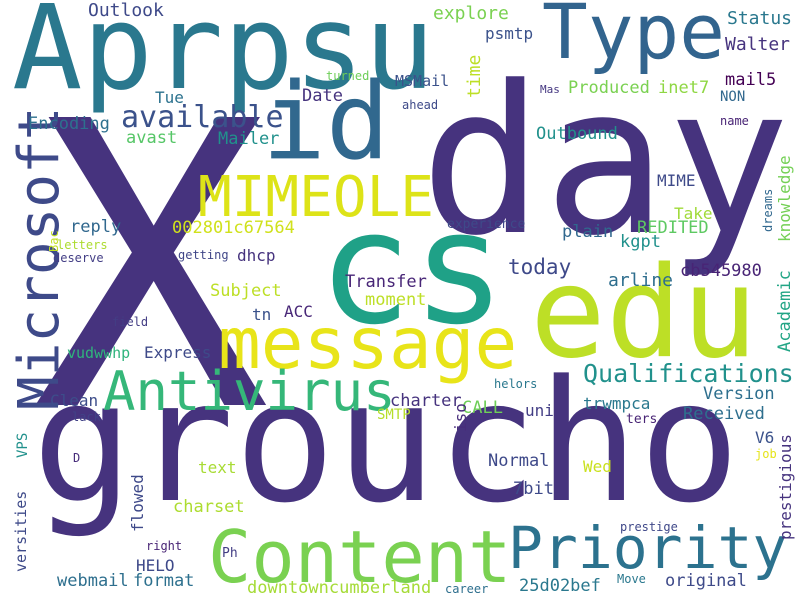  I want to click on word: Date, so click(322, 96).